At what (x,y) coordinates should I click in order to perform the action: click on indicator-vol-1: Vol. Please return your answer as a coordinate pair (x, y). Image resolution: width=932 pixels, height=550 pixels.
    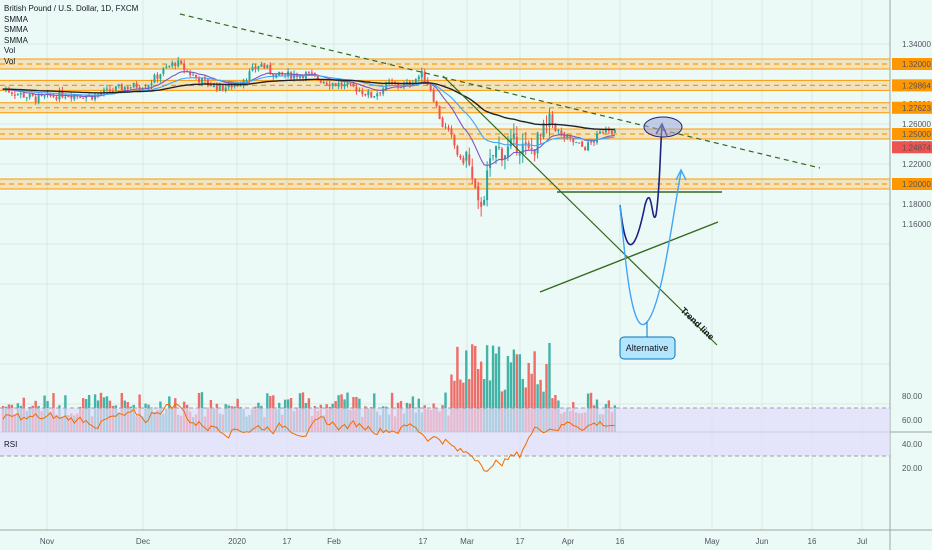
    Looking at the image, I should click on (10, 50).